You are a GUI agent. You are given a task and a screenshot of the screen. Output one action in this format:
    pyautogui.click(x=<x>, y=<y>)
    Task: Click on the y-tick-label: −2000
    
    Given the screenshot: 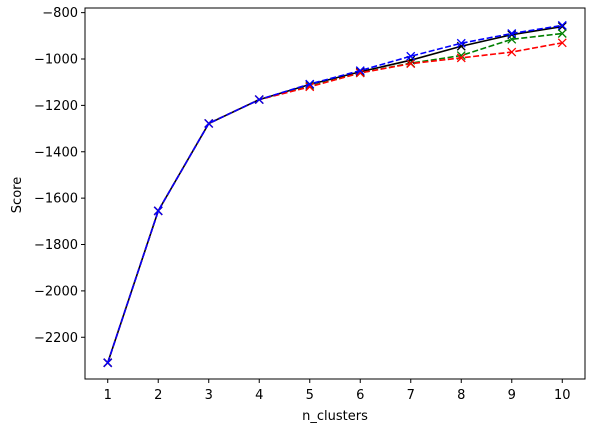 What is the action you would take?
    pyautogui.click(x=56, y=291)
    